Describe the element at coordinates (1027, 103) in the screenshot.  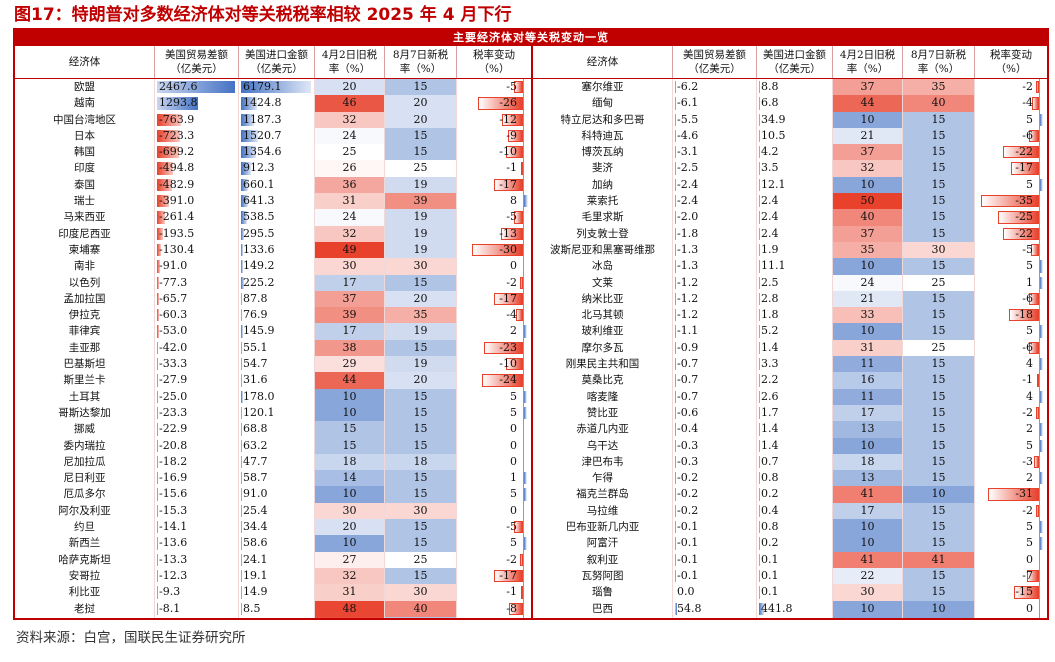
I see `rate-change-value: -4` at that location.